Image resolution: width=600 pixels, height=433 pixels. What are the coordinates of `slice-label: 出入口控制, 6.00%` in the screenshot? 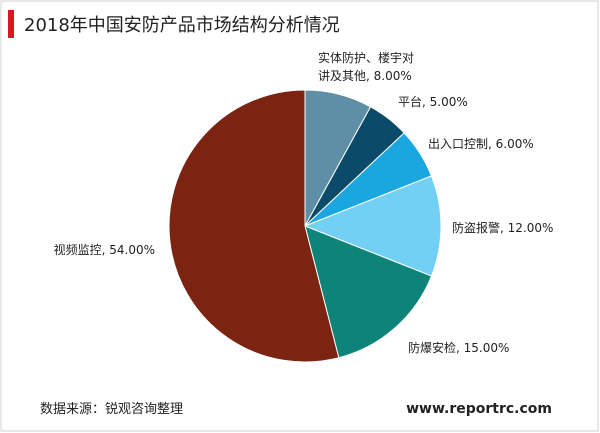 It's located at (481, 144).